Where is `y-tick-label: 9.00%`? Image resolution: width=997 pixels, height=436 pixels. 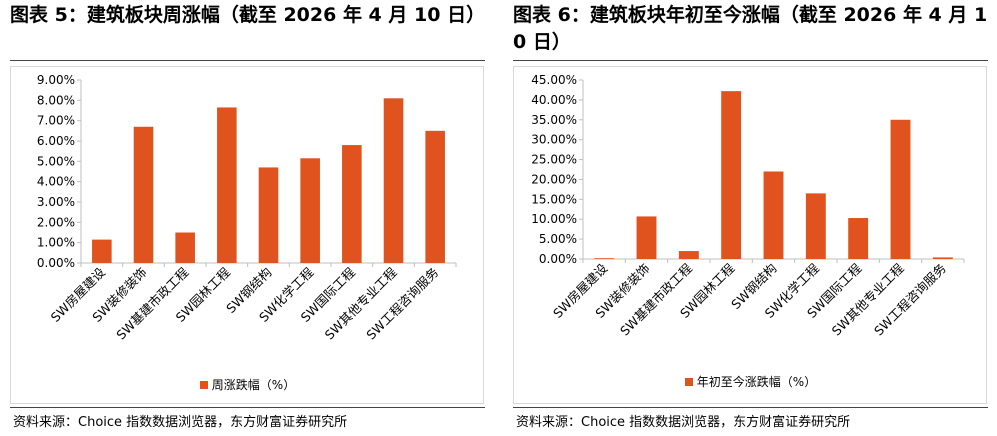 y-tick-label: 9.00% is located at coordinates (56, 80).